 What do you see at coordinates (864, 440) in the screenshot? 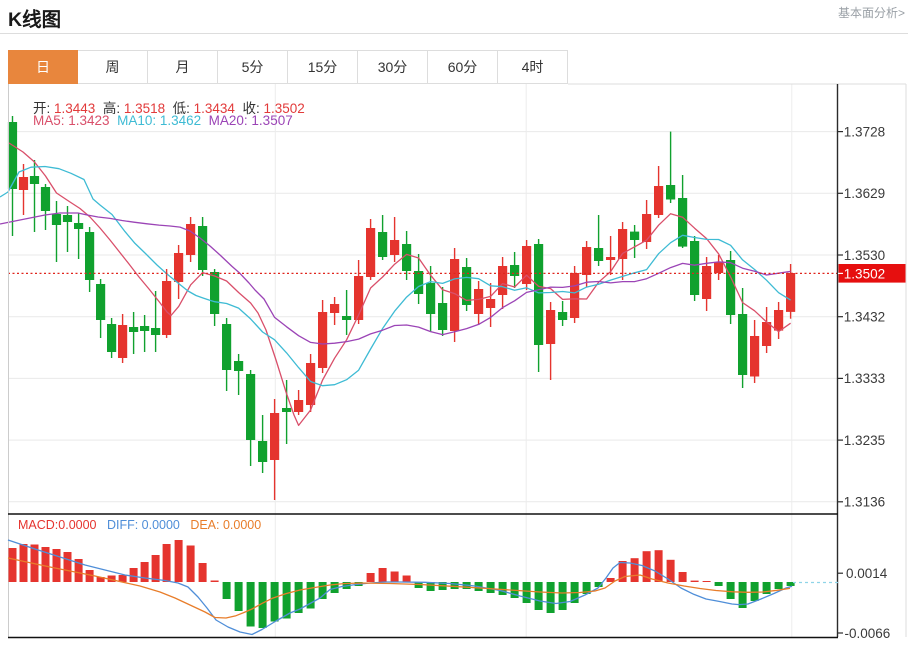
I see `svg-text: 1.3235` at bounding box center [864, 440].